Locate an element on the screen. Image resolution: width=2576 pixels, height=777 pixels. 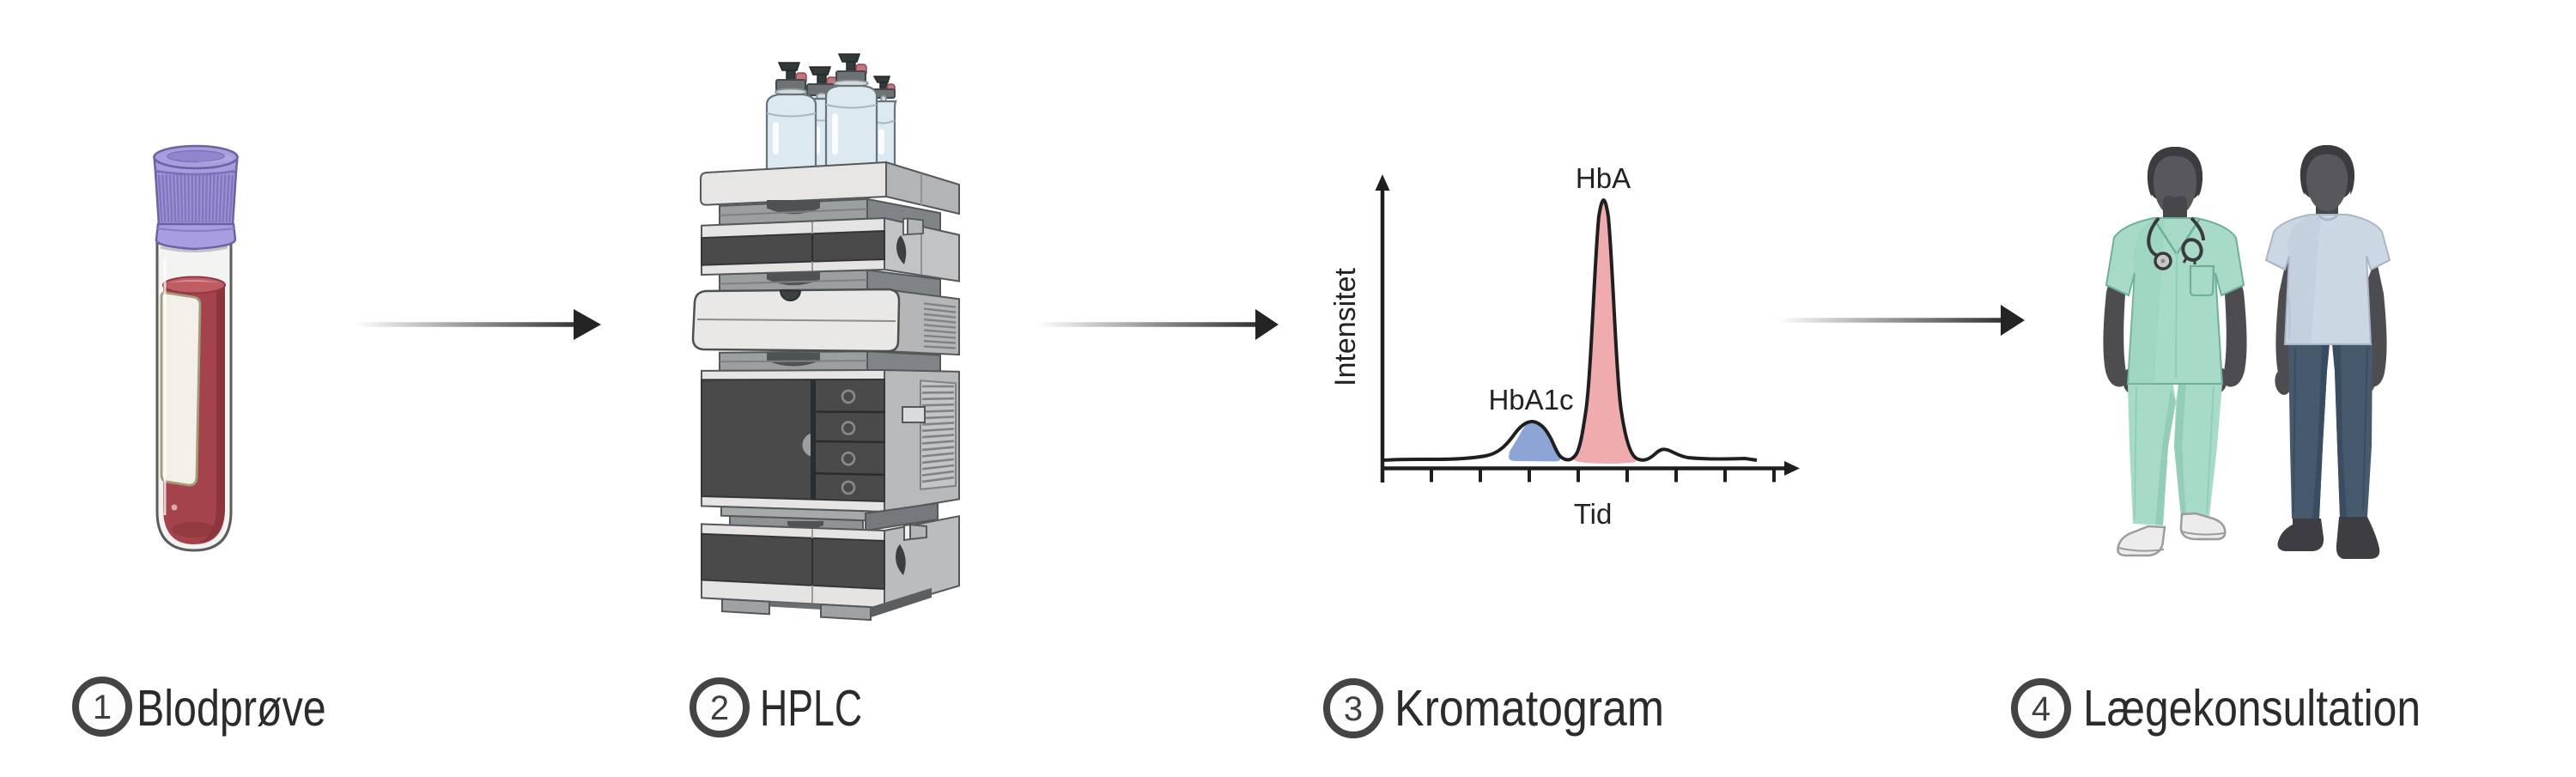
svg-text: Kromatogram is located at coordinates (1529, 708).